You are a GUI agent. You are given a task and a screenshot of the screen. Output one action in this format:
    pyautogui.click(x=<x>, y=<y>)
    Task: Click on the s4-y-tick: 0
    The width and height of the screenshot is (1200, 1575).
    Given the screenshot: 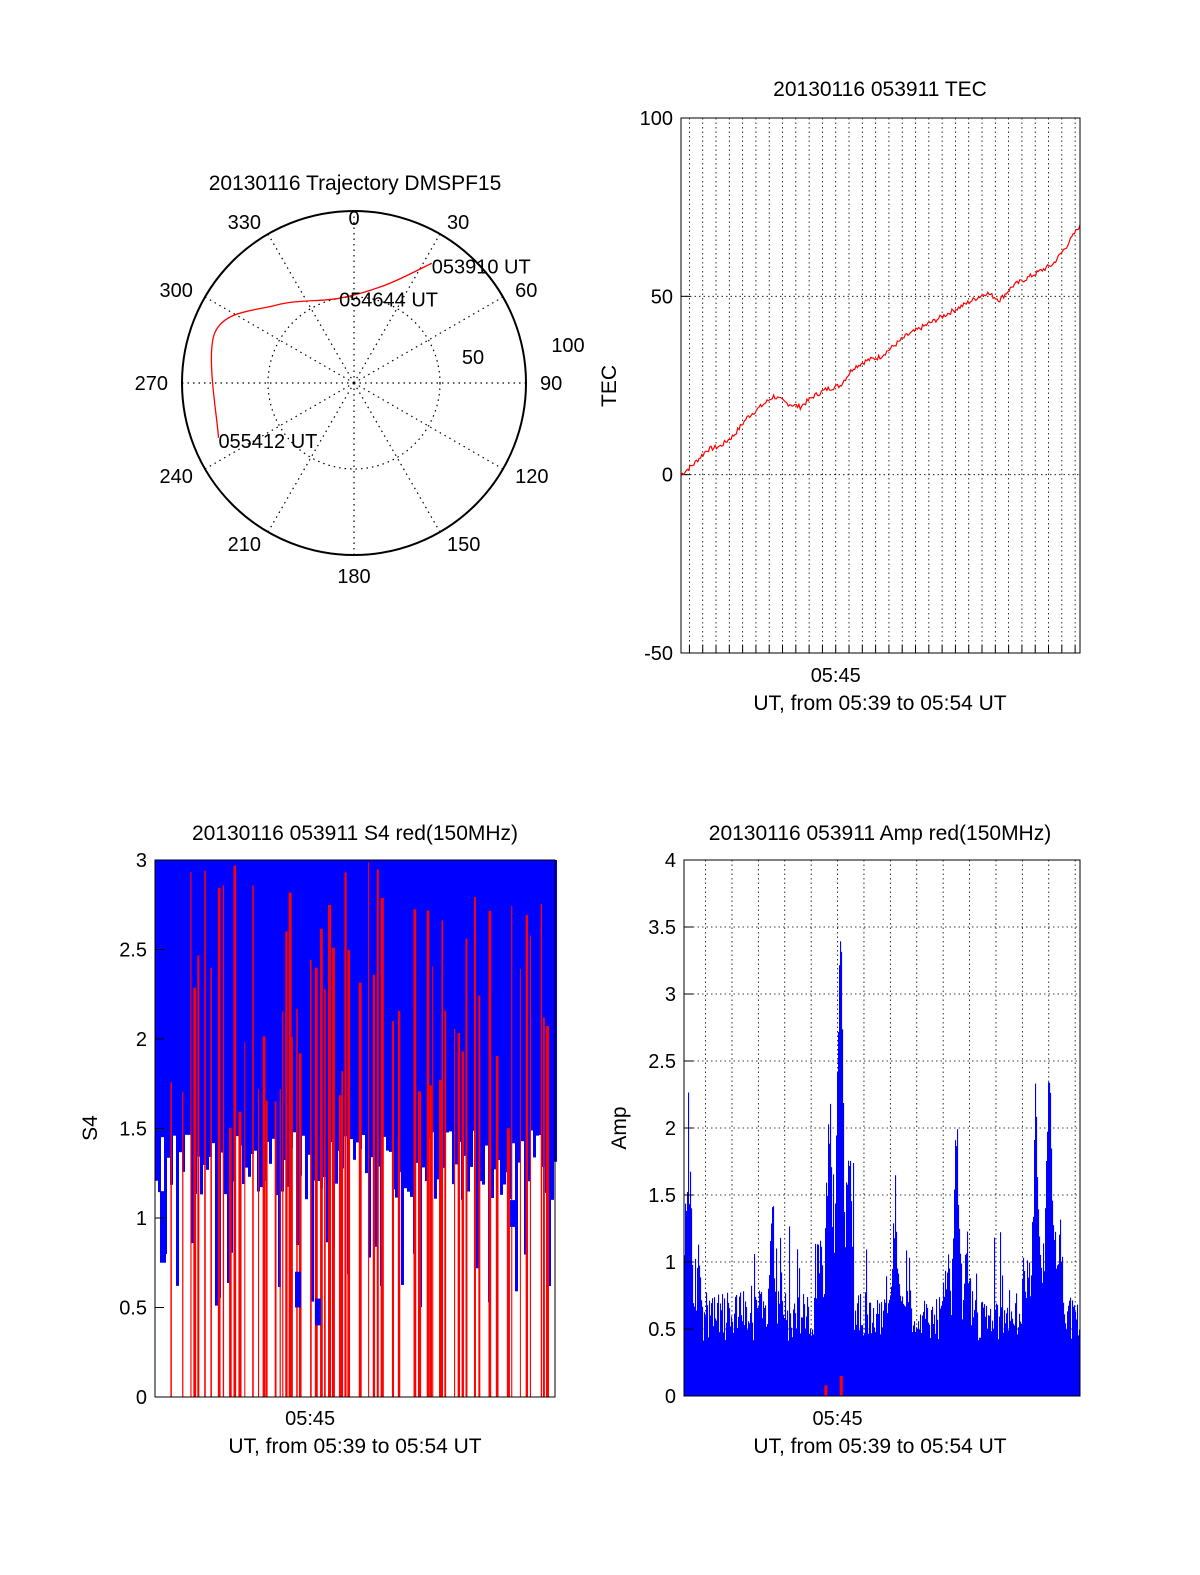 What is the action you would take?
    pyautogui.click(x=141, y=1398)
    